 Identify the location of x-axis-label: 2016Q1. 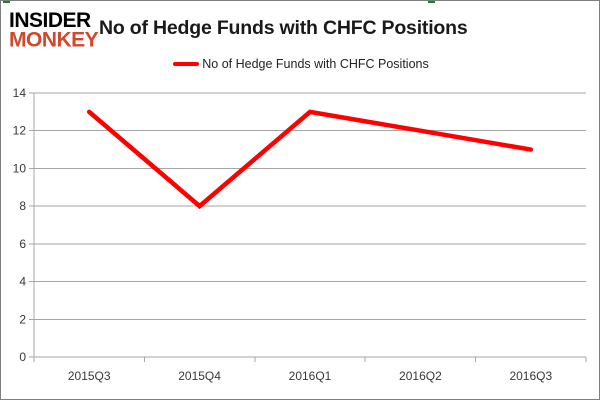
(310, 376).